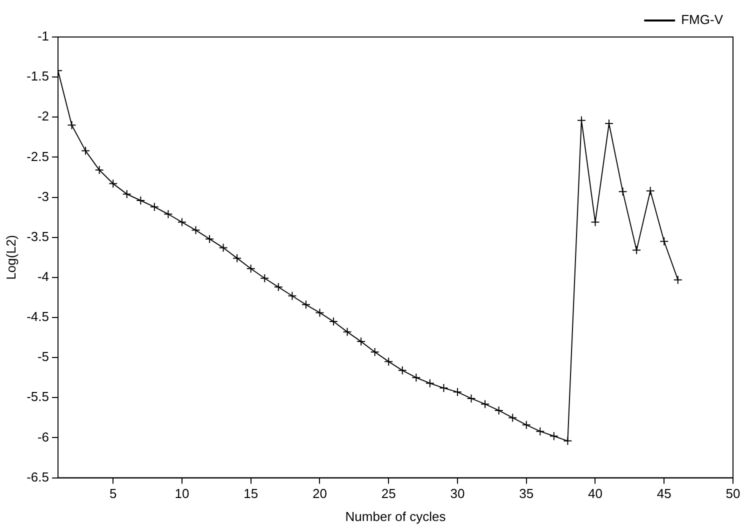 The height and width of the screenshot is (529, 745). Describe the element at coordinates (43, 196) in the screenshot. I see `y-tick-label: -3` at that location.